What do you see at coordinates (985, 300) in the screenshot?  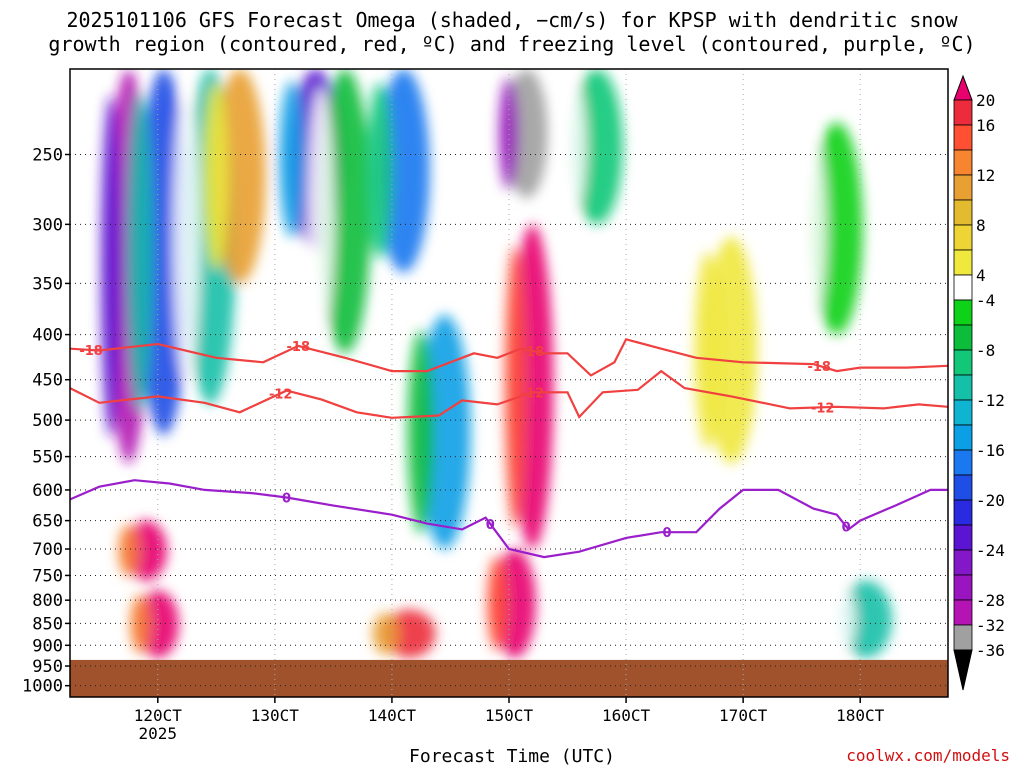 I see `colorbar-label--4: -4` at bounding box center [985, 300].